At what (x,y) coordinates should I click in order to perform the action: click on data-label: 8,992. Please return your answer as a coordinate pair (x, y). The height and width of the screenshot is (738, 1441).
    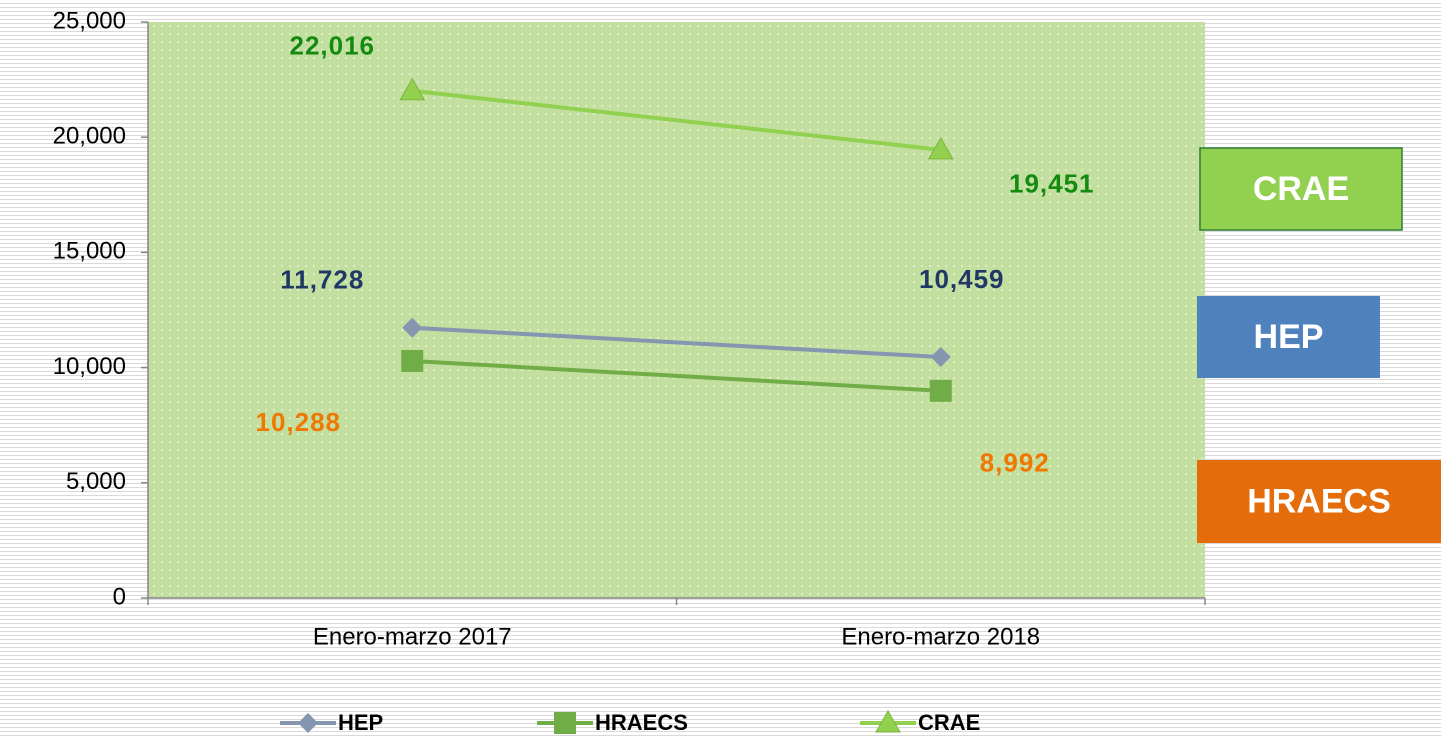
    Looking at the image, I should click on (1015, 463).